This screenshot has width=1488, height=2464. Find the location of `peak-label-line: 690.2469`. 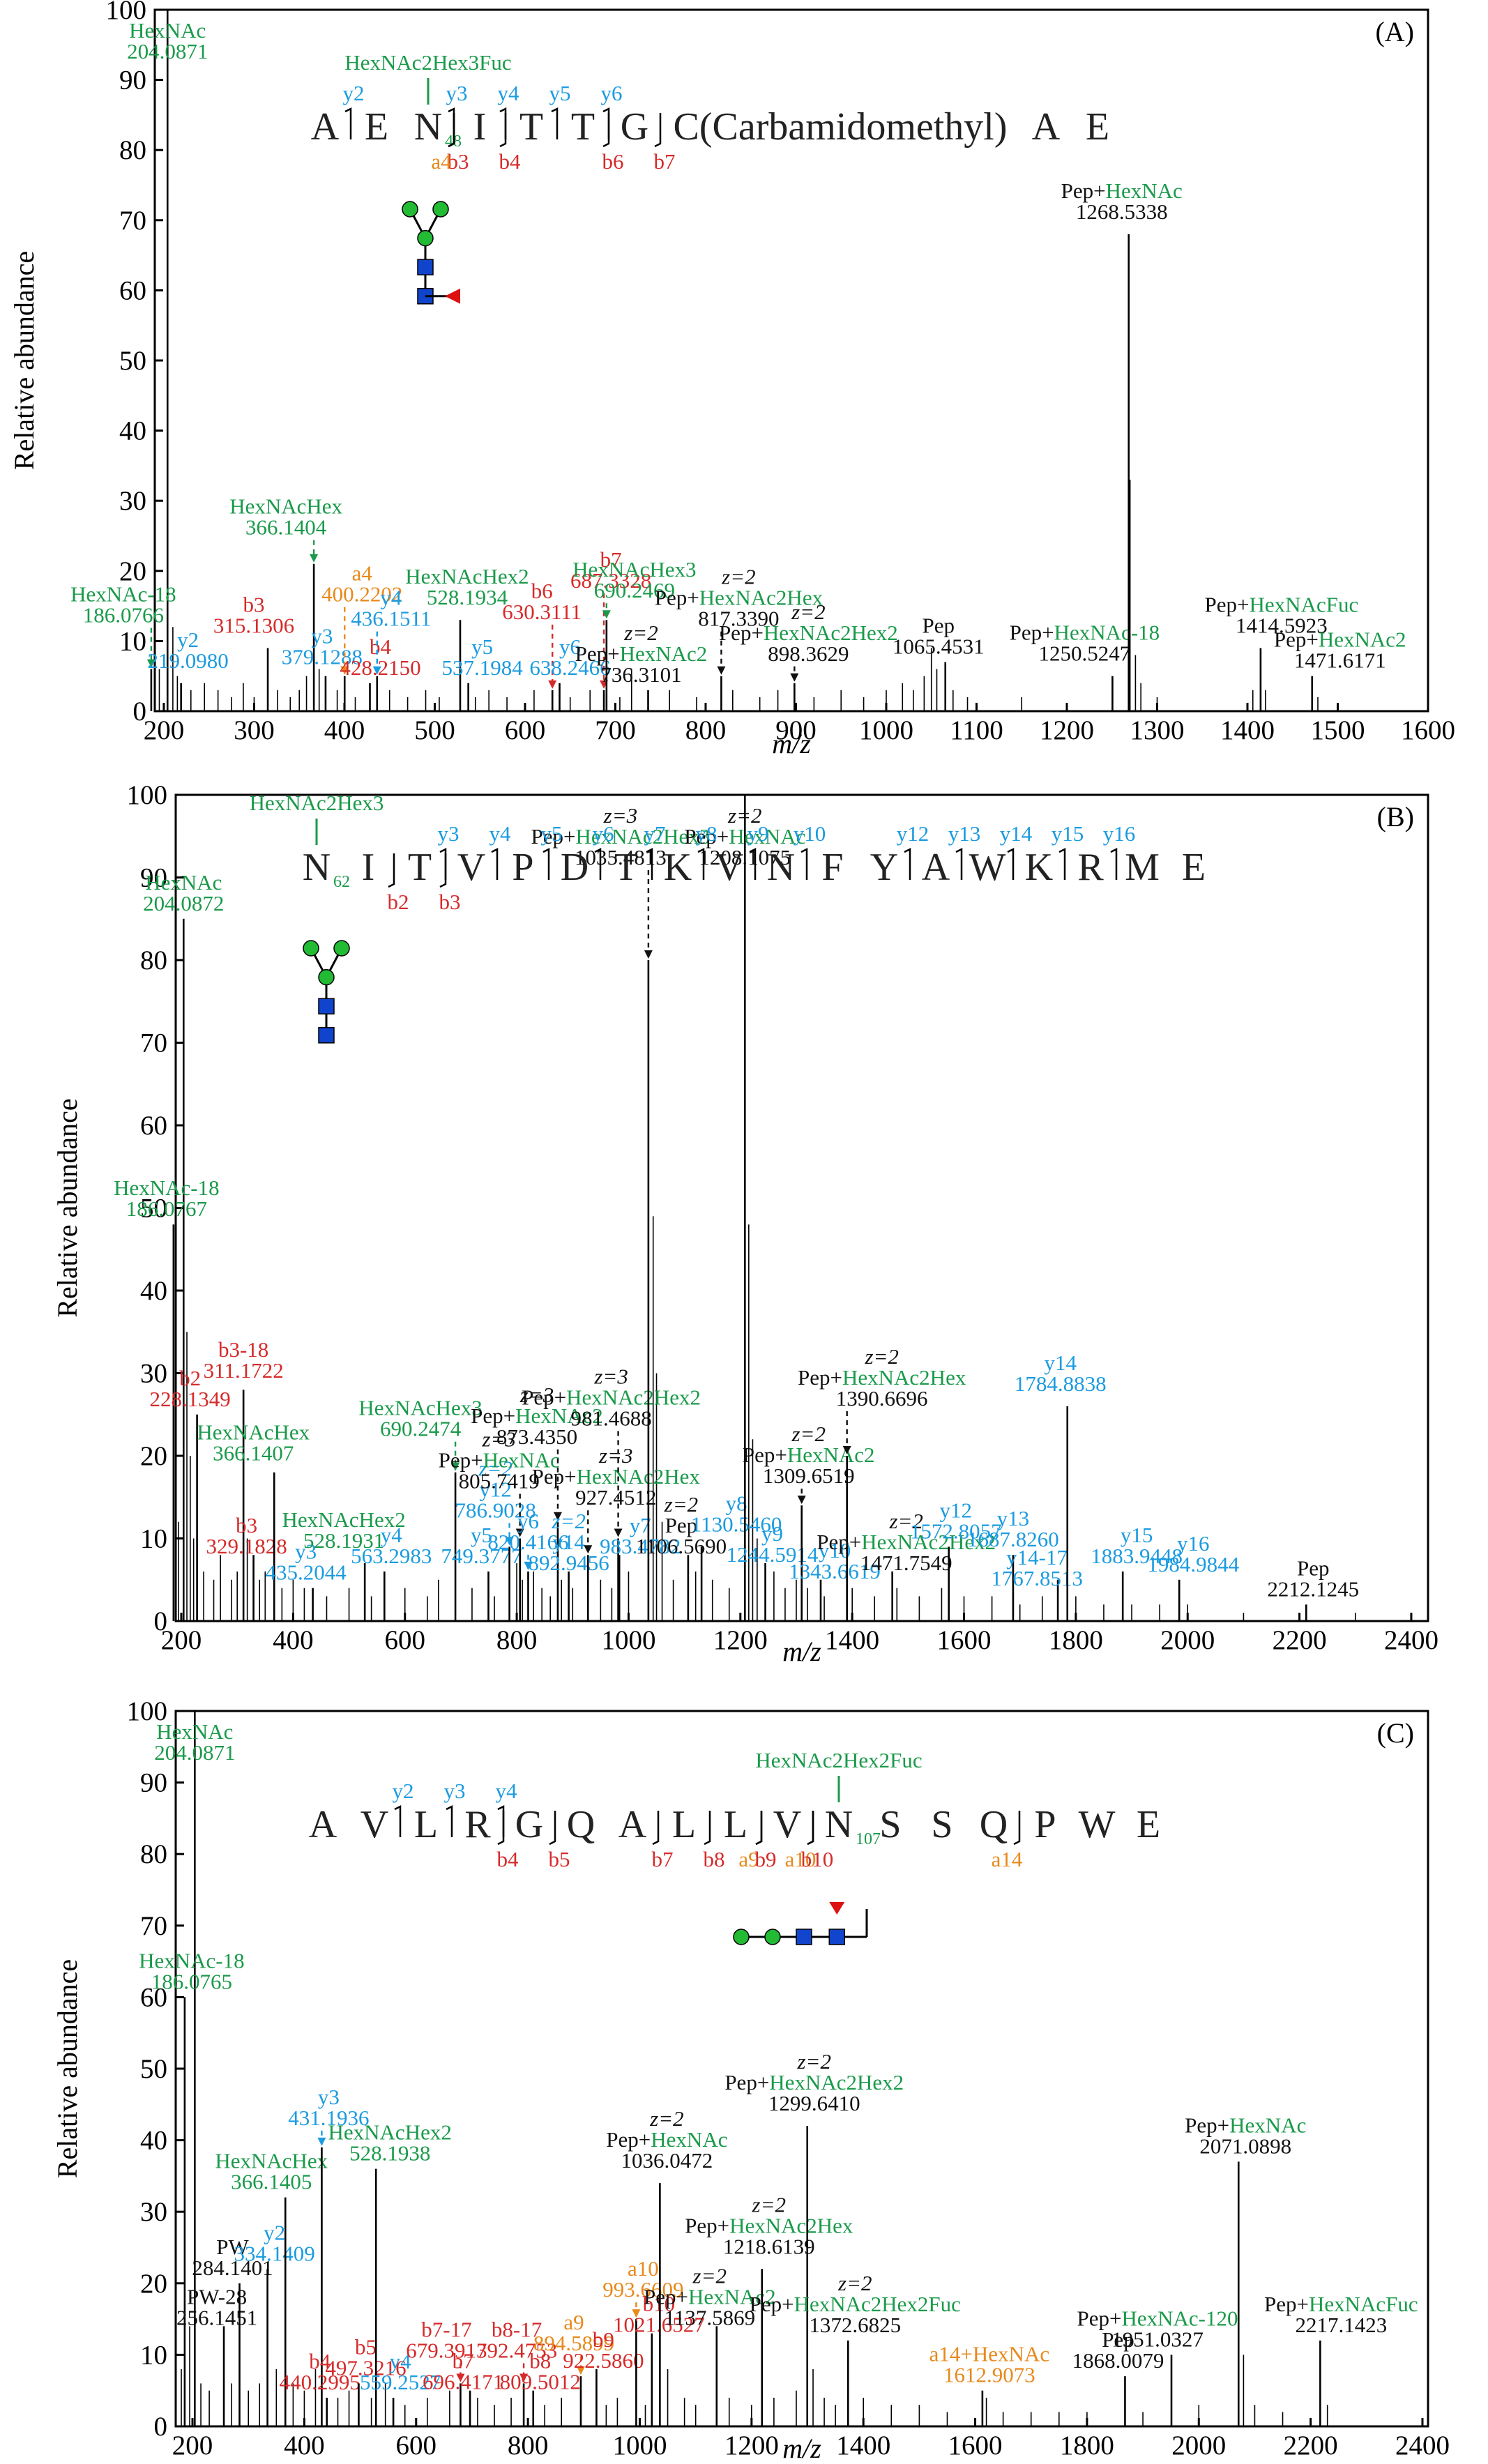

peak-label-line: 690.2469 is located at coordinates (634, 590).